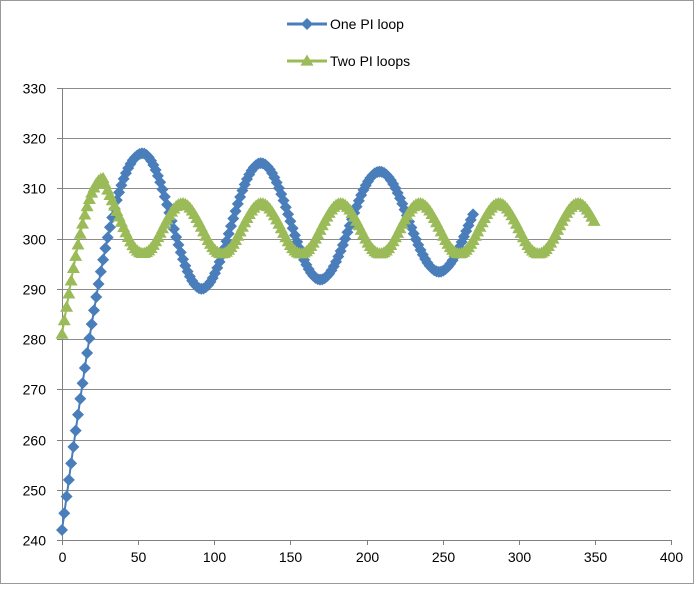 The height and width of the screenshot is (590, 696). What do you see at coordinates (35, 89) in the screenshot?
I see `tick-label-y-330: 330` at bounding box center [35, 89].